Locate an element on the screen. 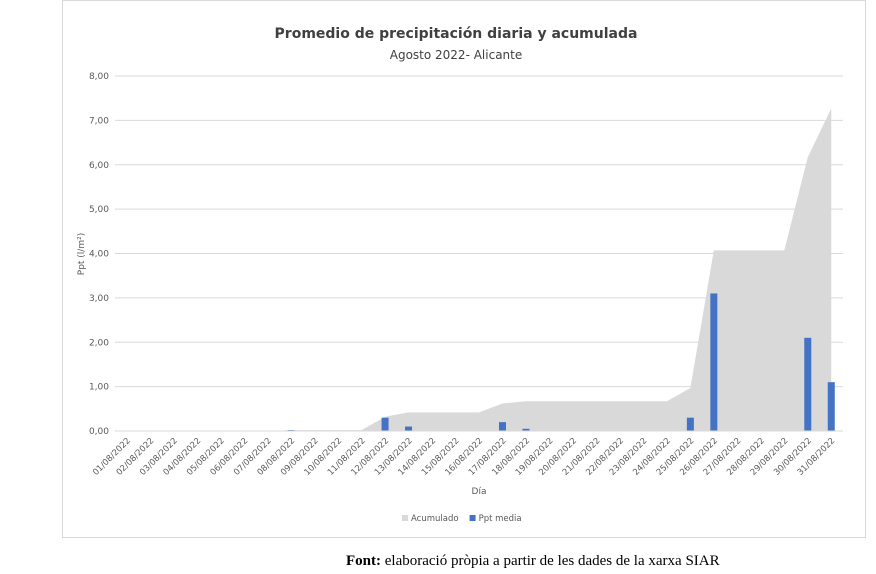 The height and width of the screenshot is (574, 876). y-axis-label: Ppt (l/m²) is located at coordinates (82, 254).